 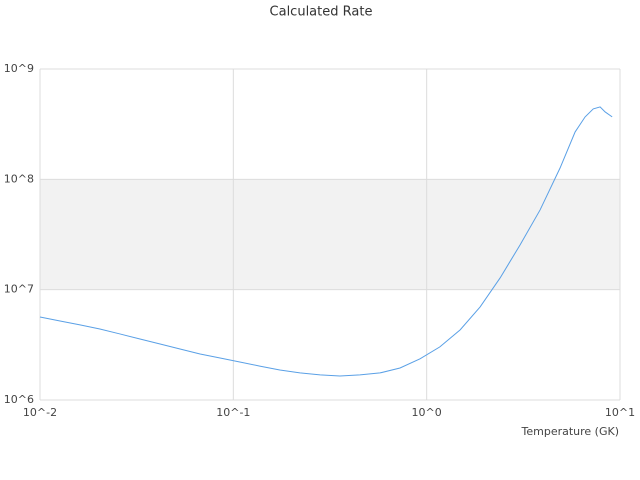 I want to click on chart-title: Calculated Rate, so click(x=321, y=12).